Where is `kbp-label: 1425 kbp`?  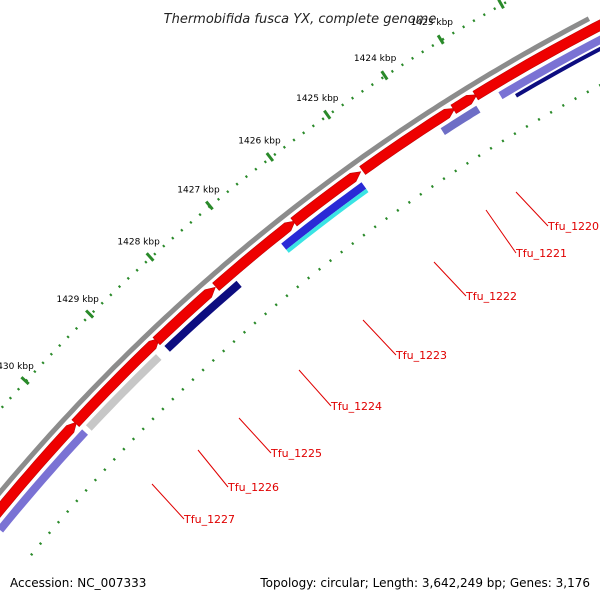 kbp-label: 1425 kbp is located at coordinates (317, 99).